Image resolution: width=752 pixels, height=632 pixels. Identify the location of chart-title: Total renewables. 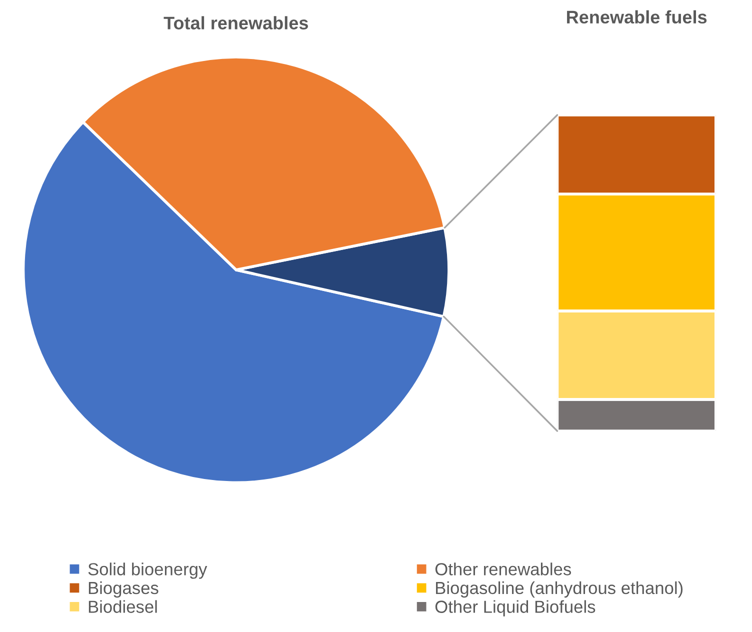
(236, 23).